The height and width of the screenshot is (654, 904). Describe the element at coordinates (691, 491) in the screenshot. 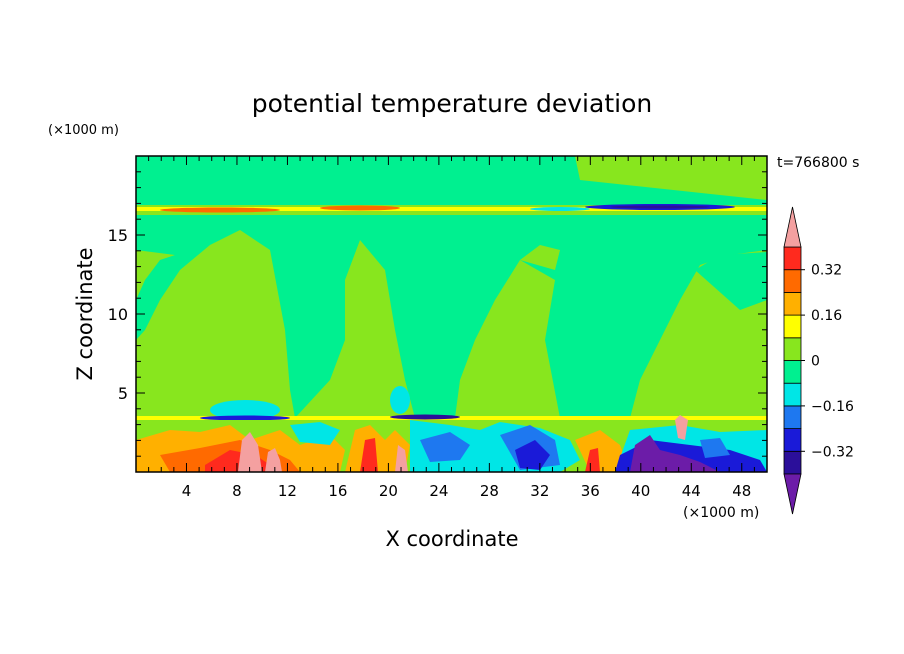

I see `x-tick-label: 44` at that location.